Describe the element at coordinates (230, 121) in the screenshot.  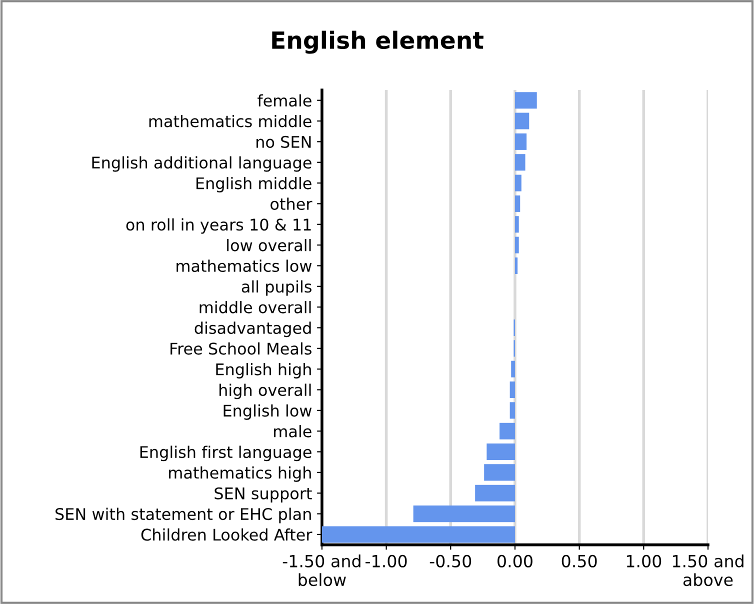
I see `y-tick-label: mathematics middle` at that location.